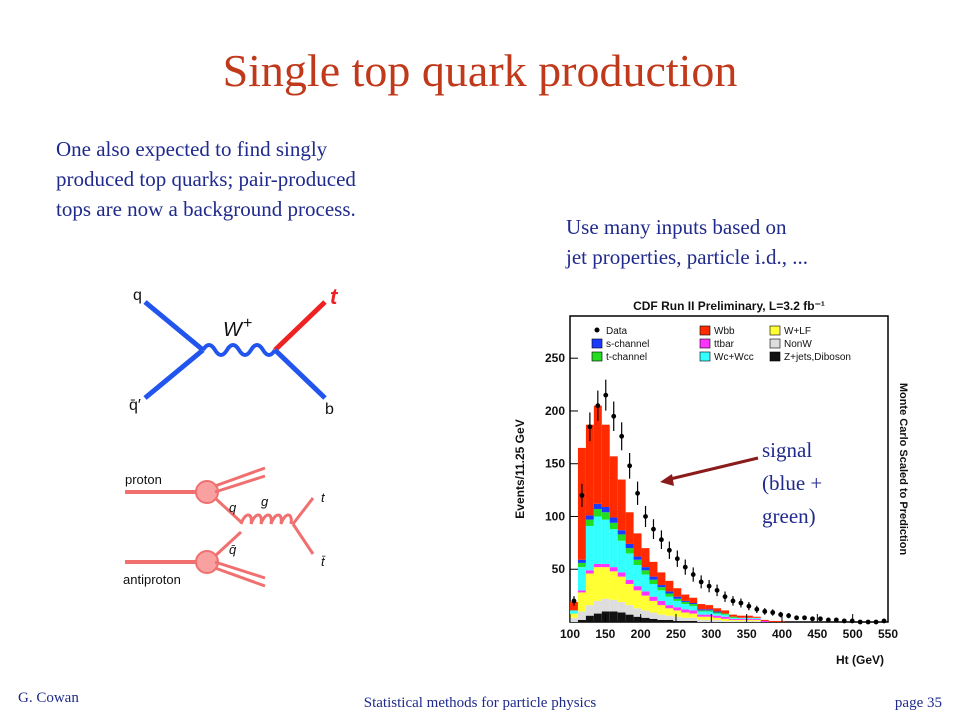 The height and width of the screenshot is (720, 960). Describe the element at coordinates (135, 405) in the screenshot. I see `label-qbar: q̄′` at that location.